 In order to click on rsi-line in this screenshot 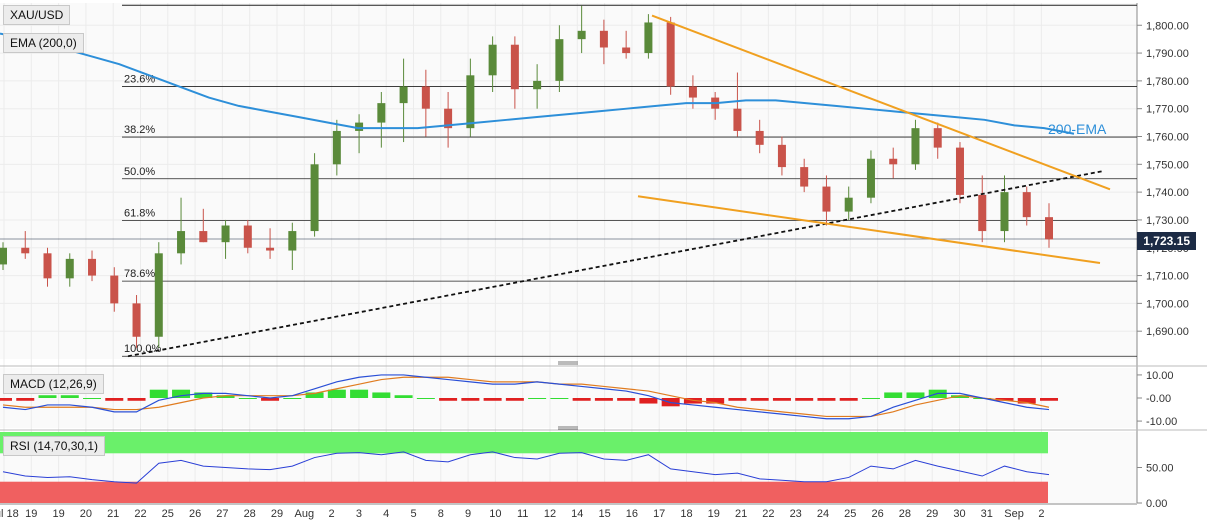, I will do `click(526, 467)`.